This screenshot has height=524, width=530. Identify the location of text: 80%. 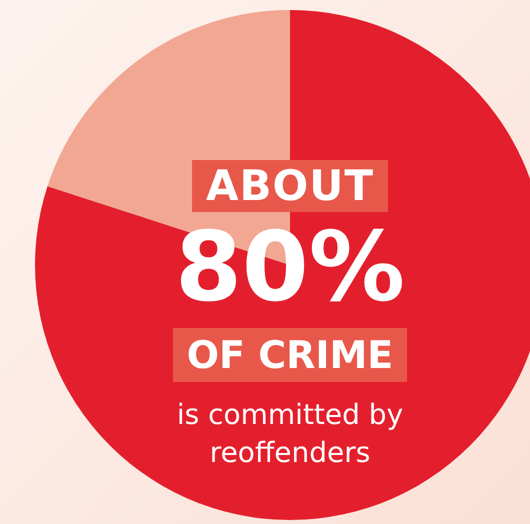
(290, 267).